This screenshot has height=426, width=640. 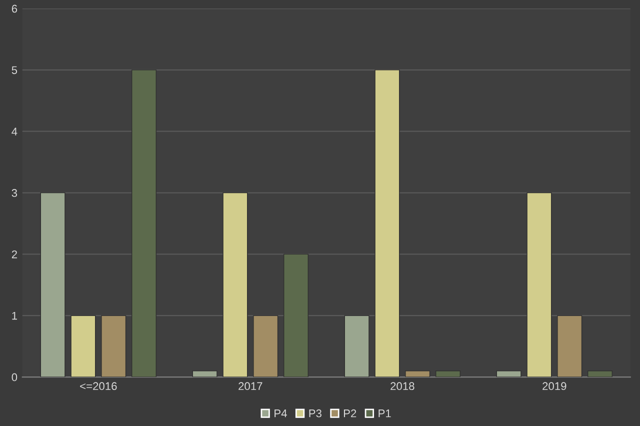 I want to click on y-tick-label: 6, so click(x=15, y=8).